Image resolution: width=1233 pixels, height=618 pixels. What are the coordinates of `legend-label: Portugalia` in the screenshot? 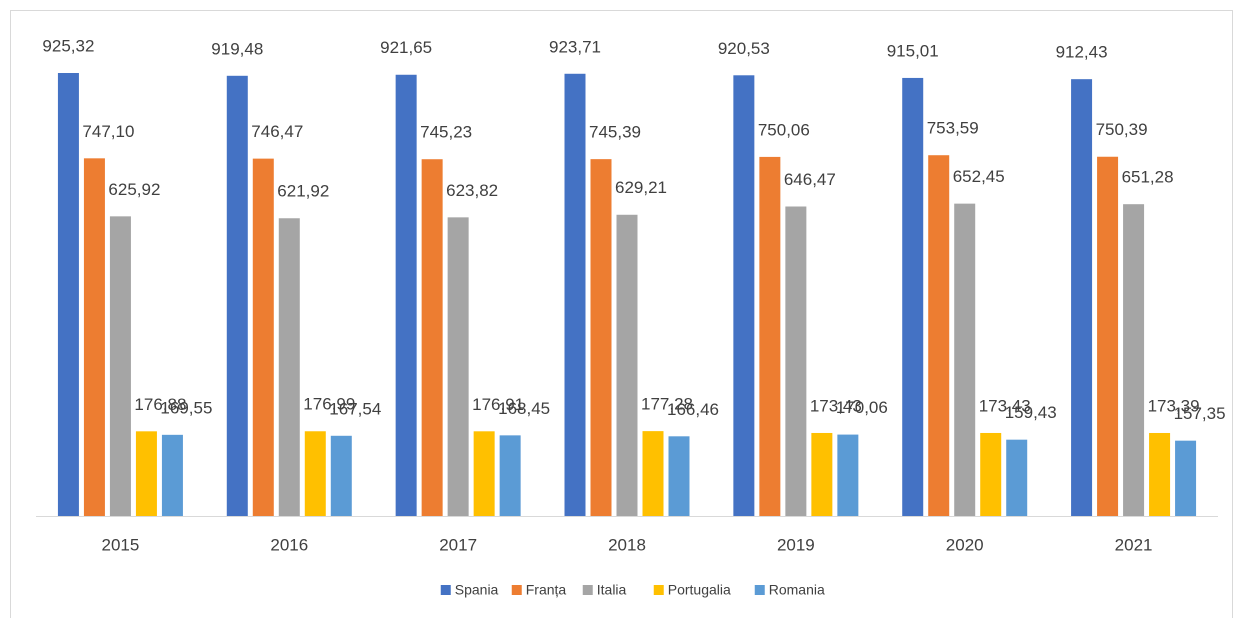 It's located at (699, 590).